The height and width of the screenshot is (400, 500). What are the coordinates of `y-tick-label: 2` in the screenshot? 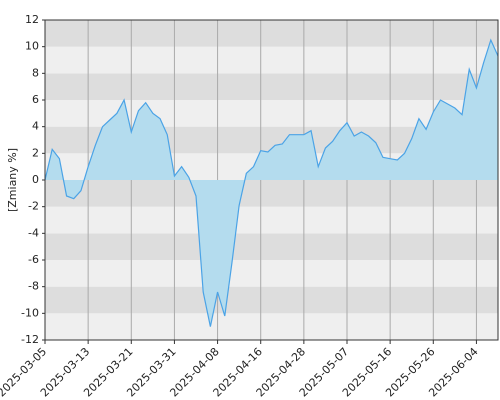 It's located at (35, 152).